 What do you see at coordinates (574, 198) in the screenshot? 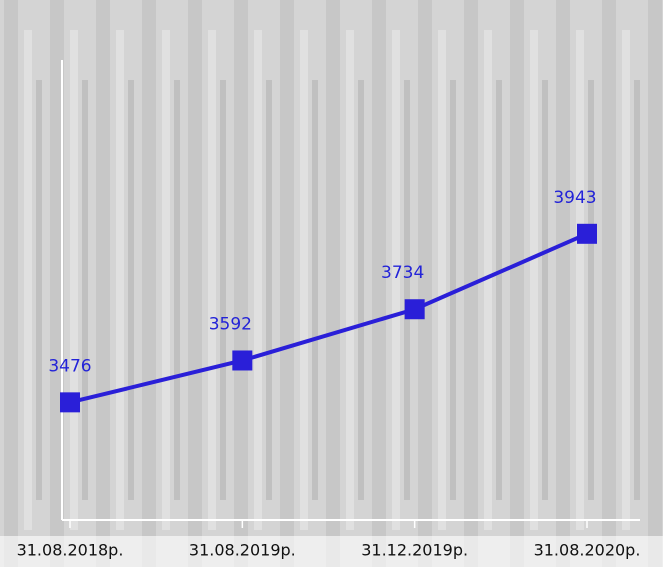
I see `data-label: 3943` at bounding box center [574, 198].